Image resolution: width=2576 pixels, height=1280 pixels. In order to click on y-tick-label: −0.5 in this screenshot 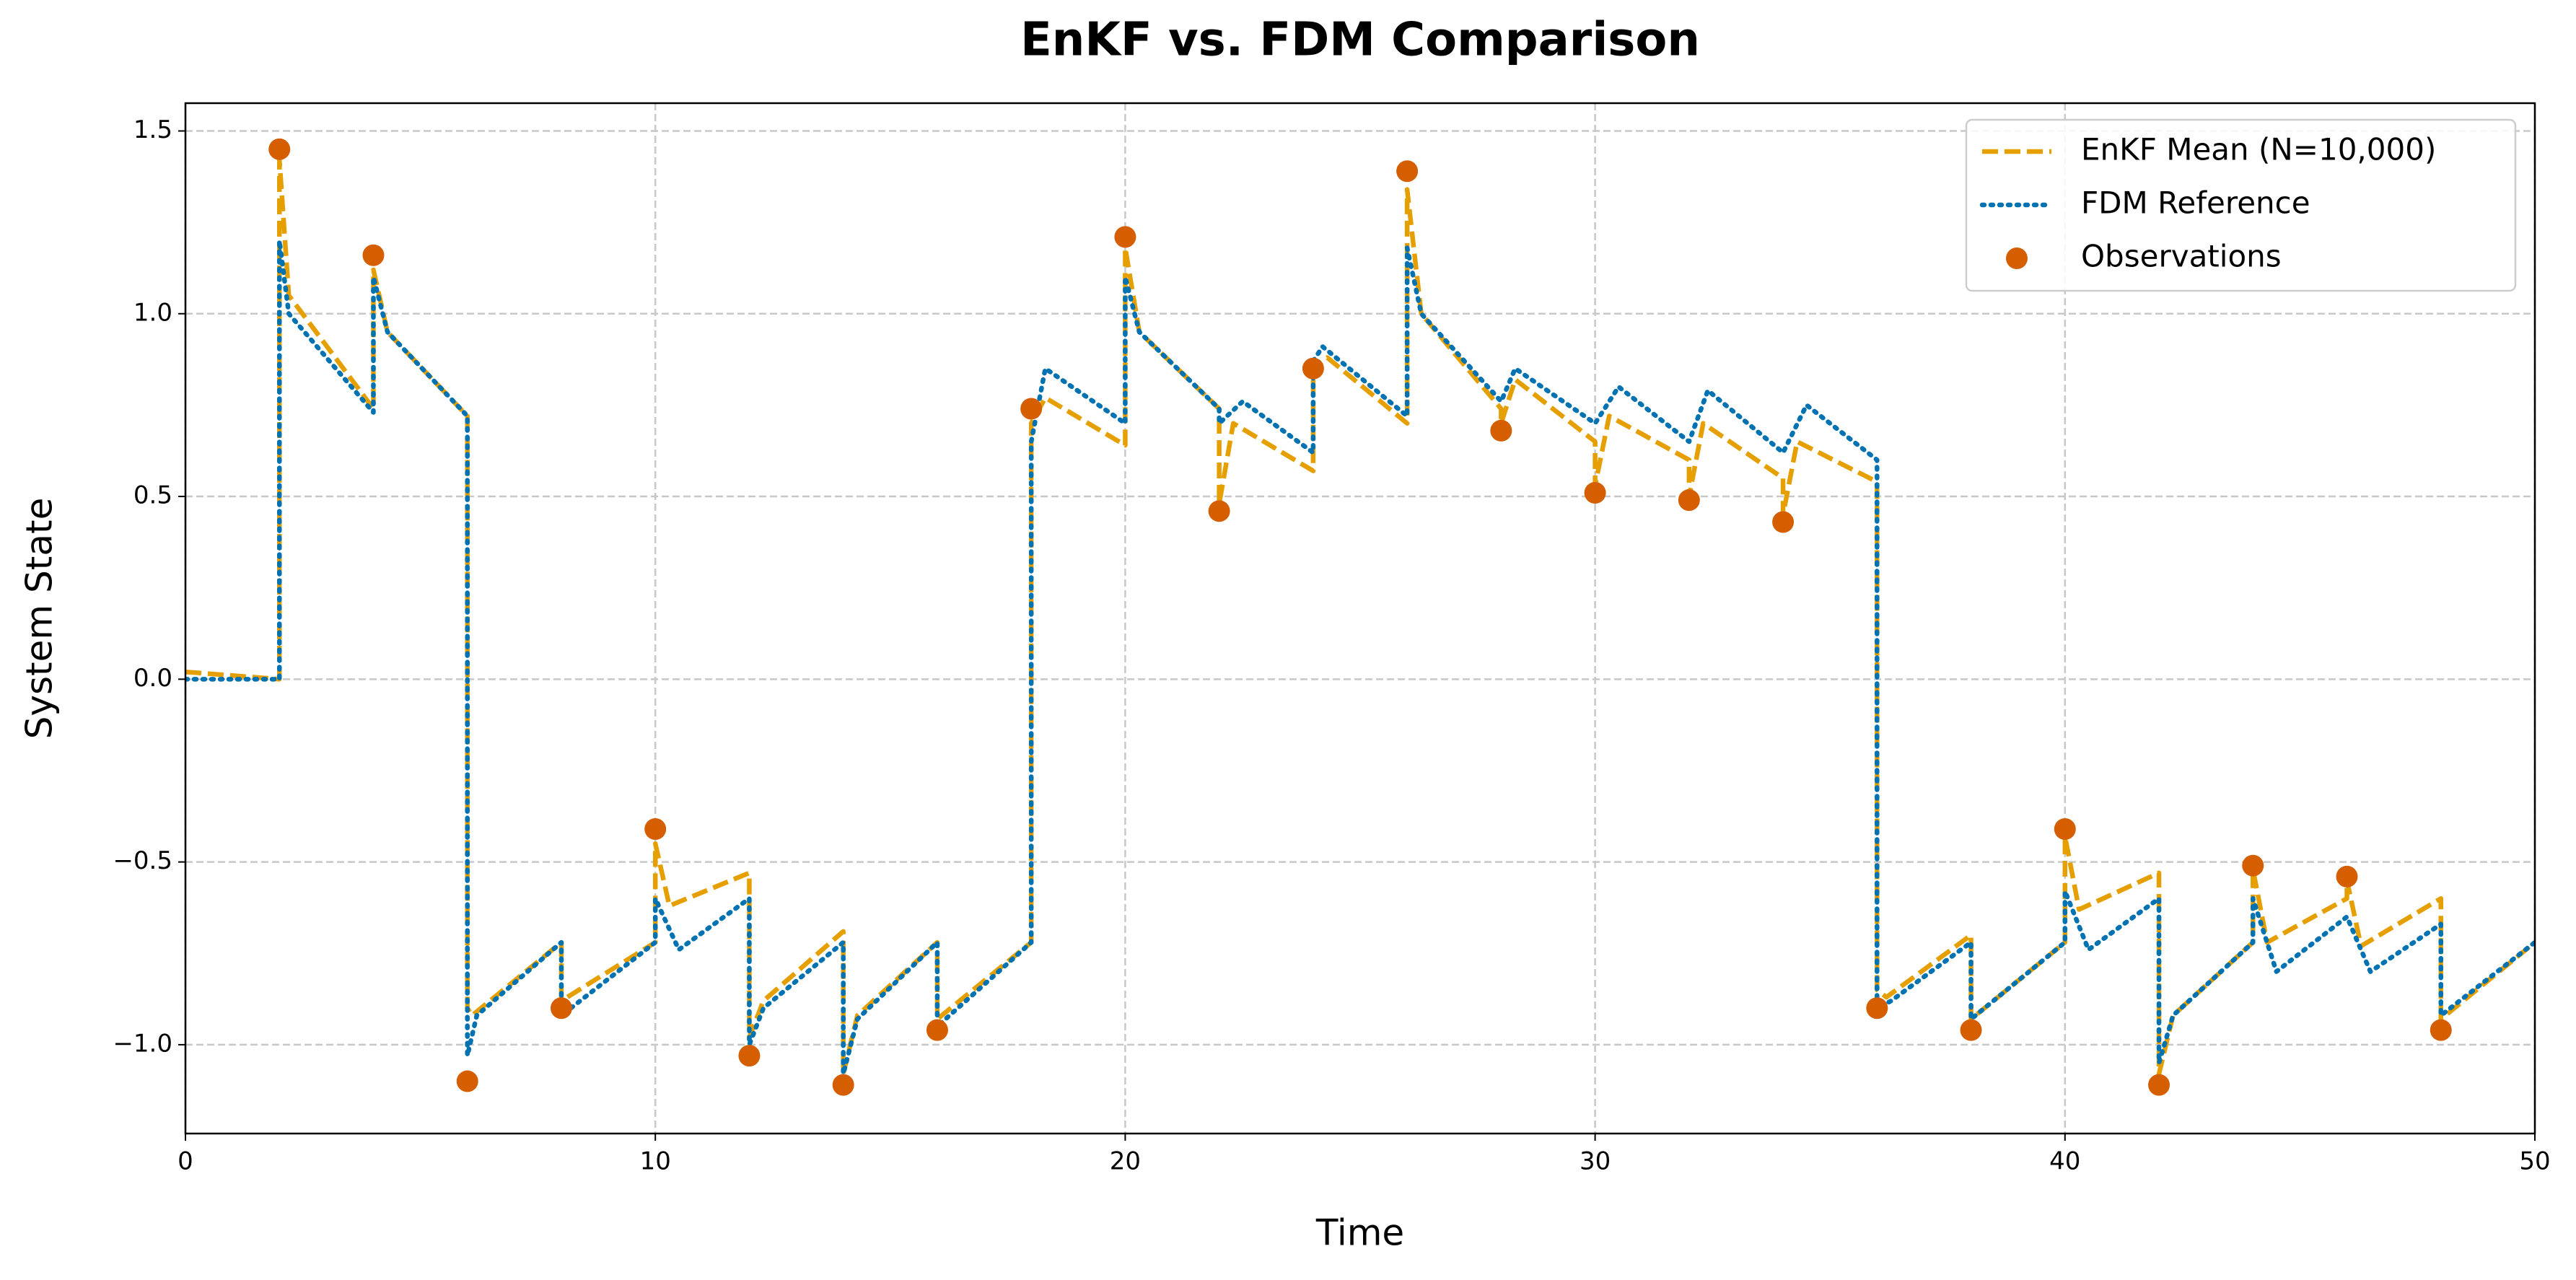, I will do `click(142, 860)`.